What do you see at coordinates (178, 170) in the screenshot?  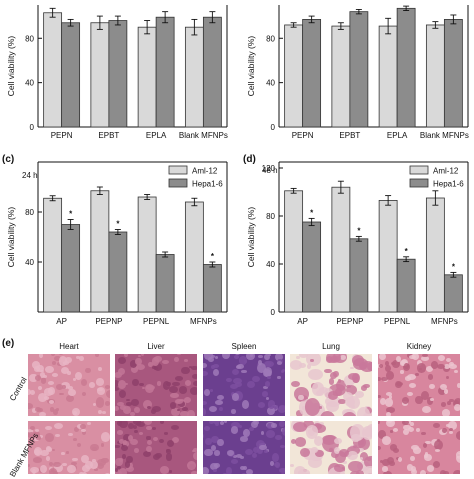 I see `chart3-legend-swatch` at bounding box center [178, 170].